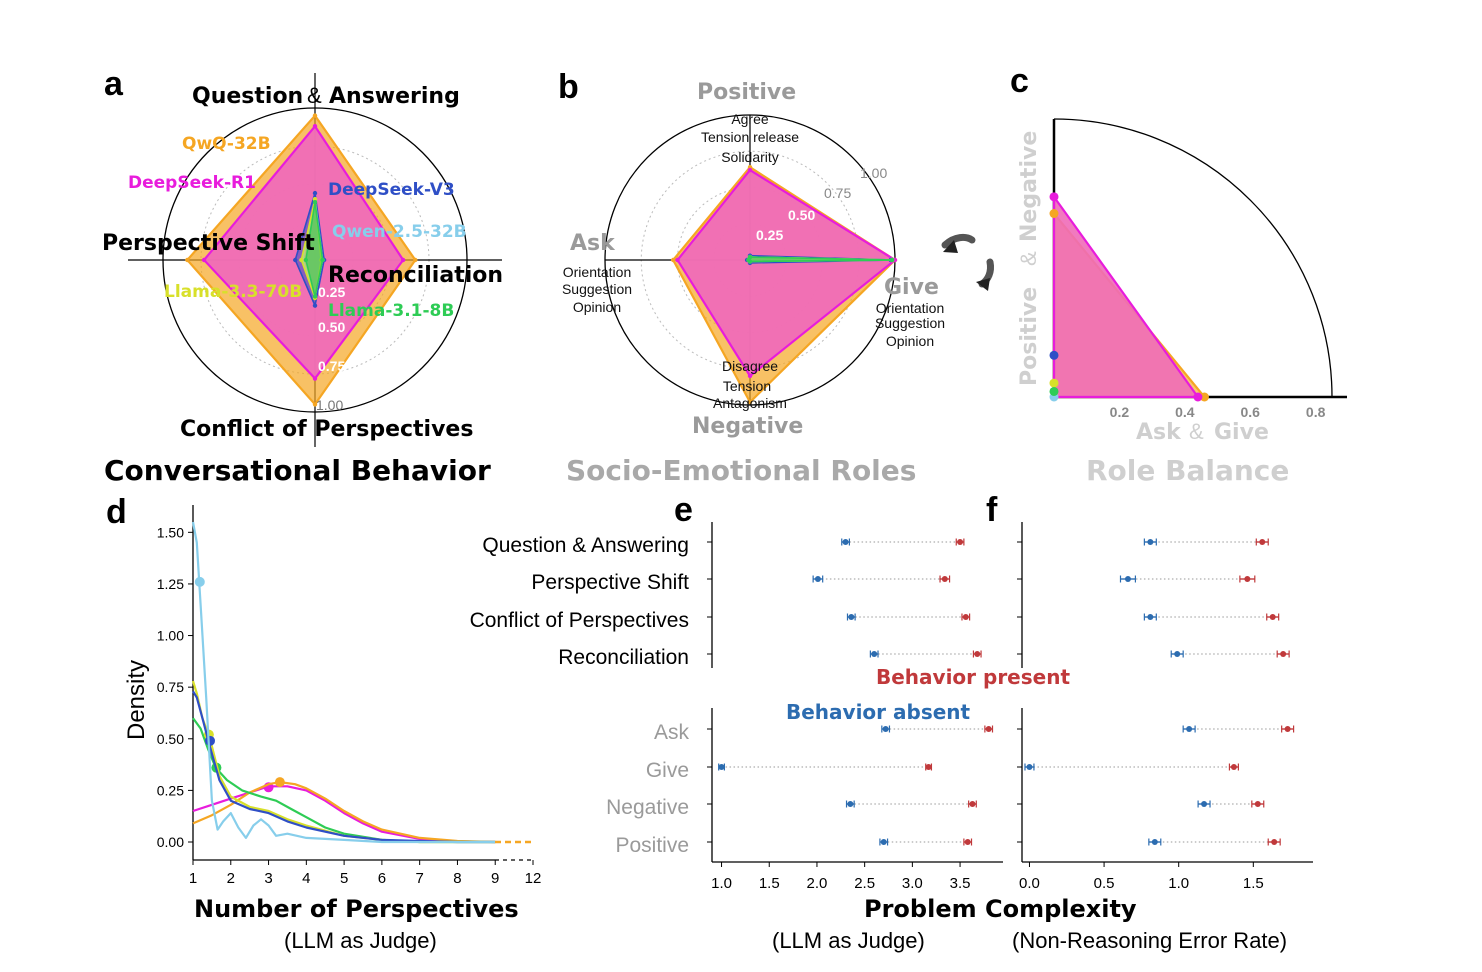 The image size is (1482, 972). What do you see at coordinates (910, 308) in the screenshot?
I see `panel-b-right-sub-1: Orientation` at bounding box center [910, 308].